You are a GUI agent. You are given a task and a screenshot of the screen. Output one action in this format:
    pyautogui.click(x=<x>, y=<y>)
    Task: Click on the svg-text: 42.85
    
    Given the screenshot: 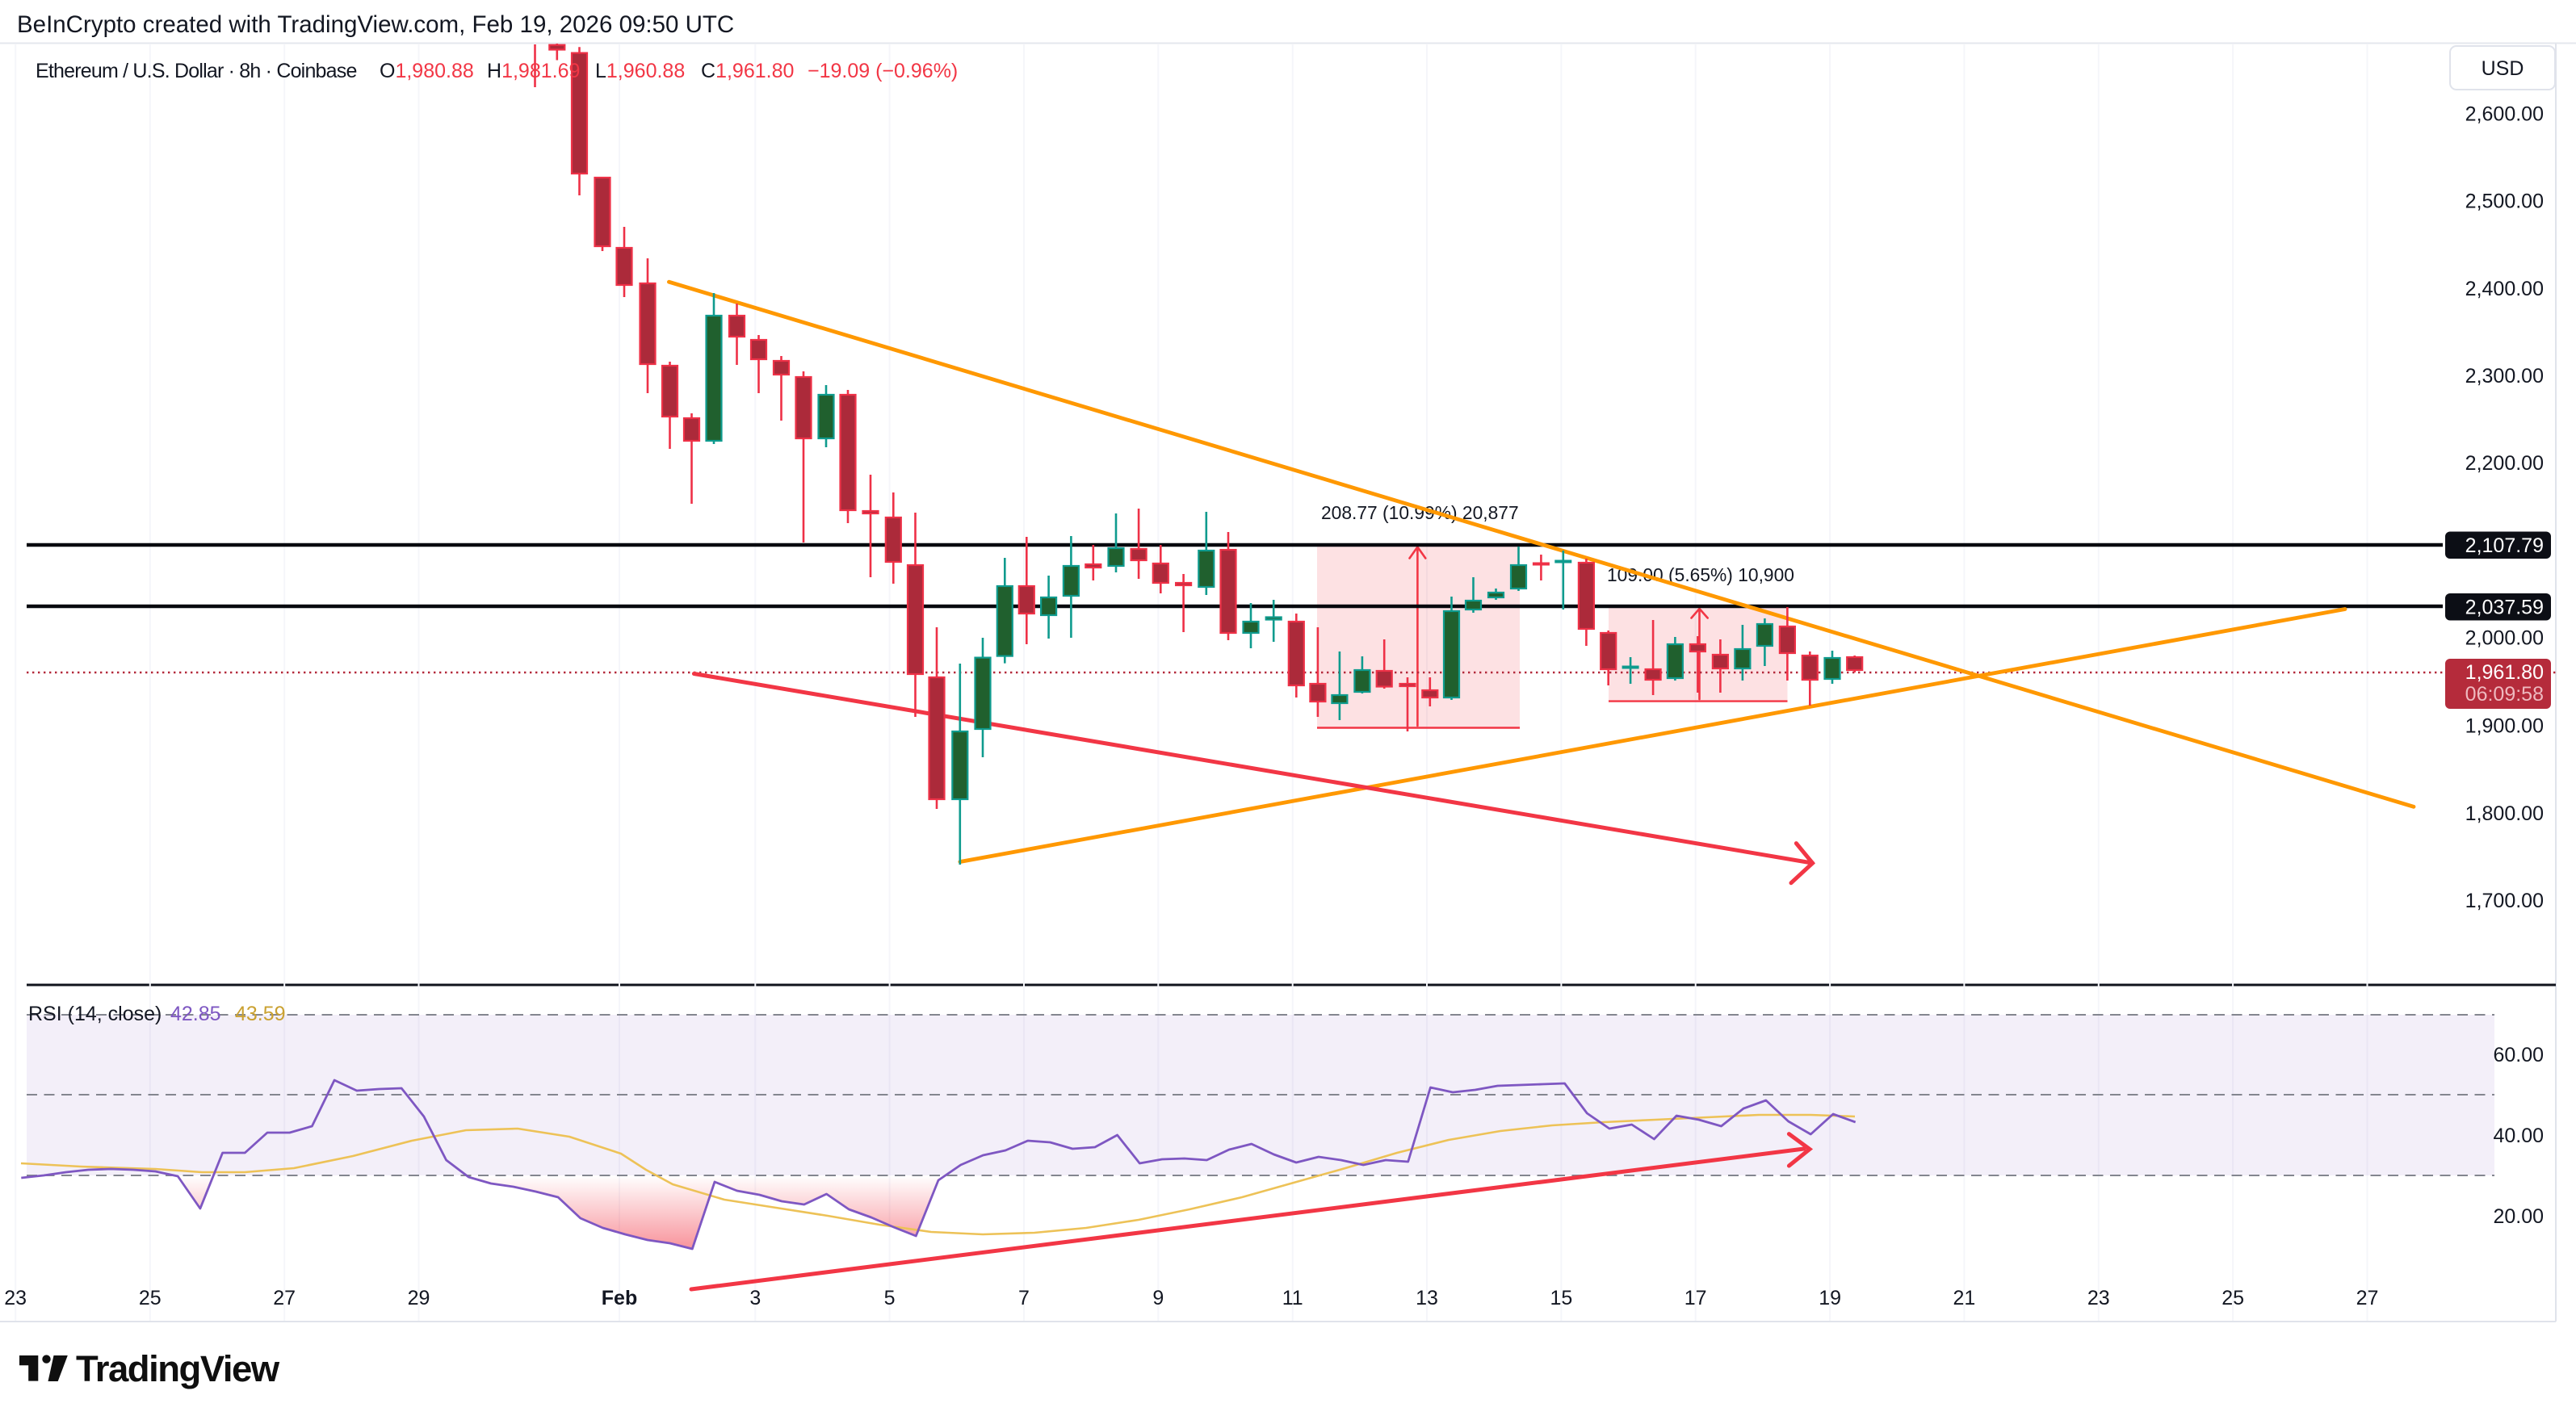 What is the action you would take?
    pyautogui.click(x=195, y=1014)
    